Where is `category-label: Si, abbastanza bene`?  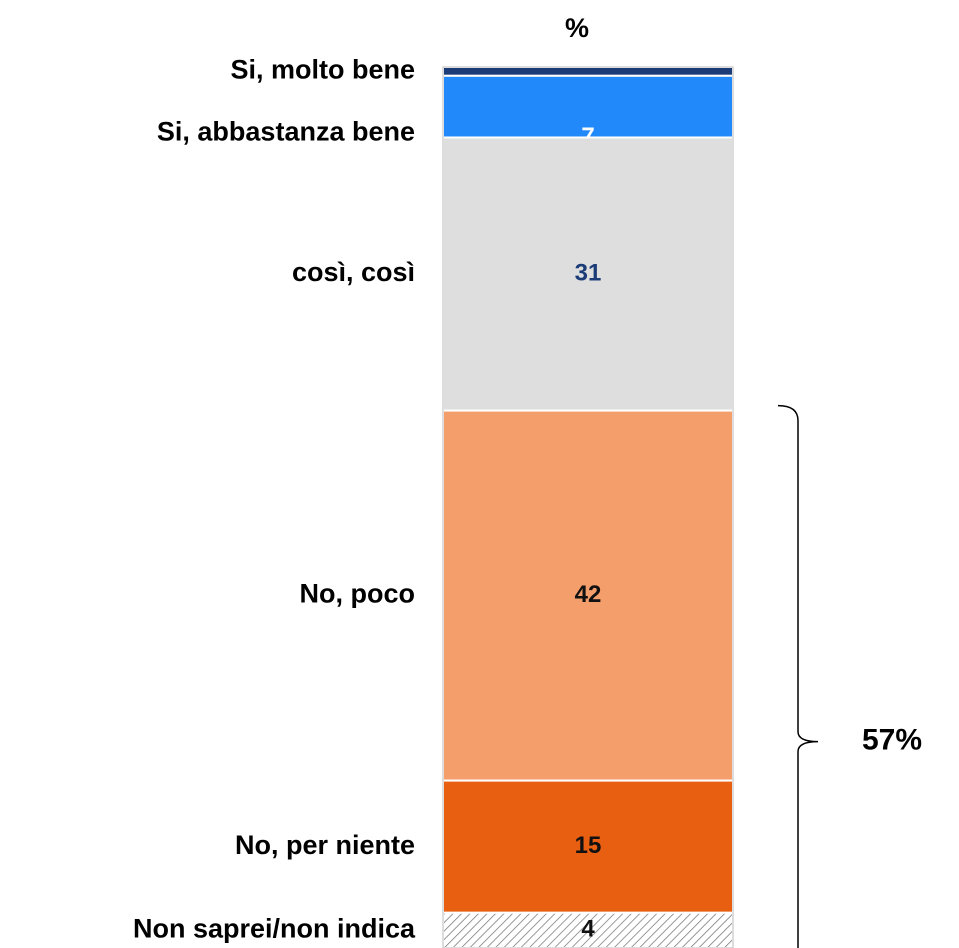 category-label: Si, abbastanza bene is located at coordinates (286, 132).